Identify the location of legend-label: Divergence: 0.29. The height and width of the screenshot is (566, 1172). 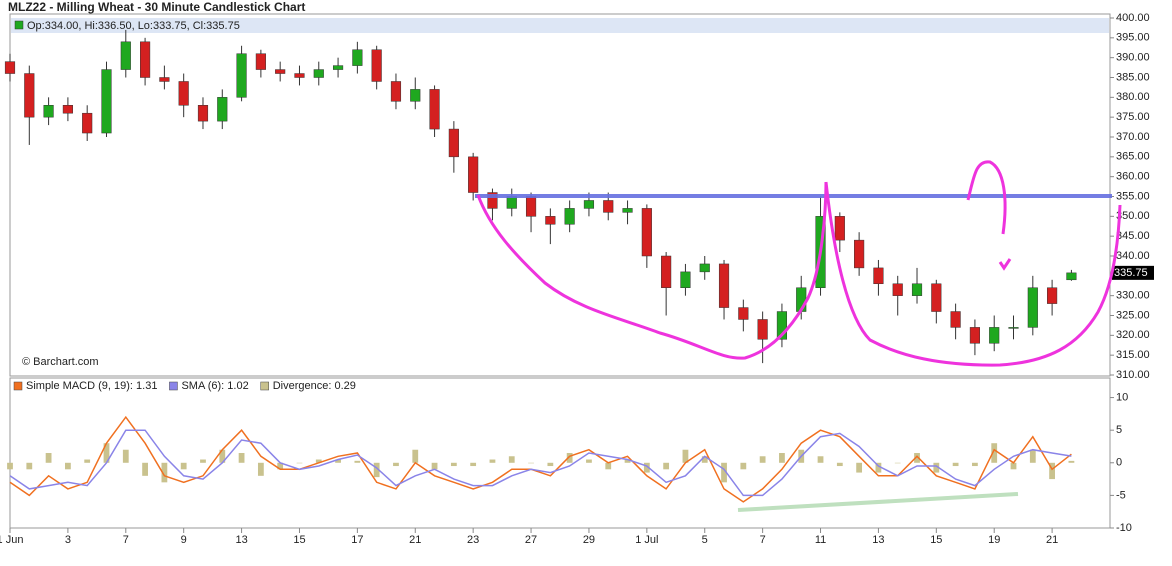
(314, 386).